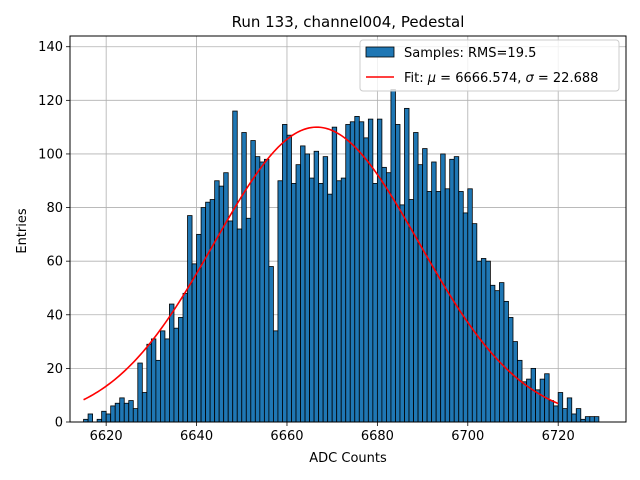  What do you see at coordinates (22, 231) in the screenshot?
I see `y-axis-label: Entries` at bounding box center [22, 231].